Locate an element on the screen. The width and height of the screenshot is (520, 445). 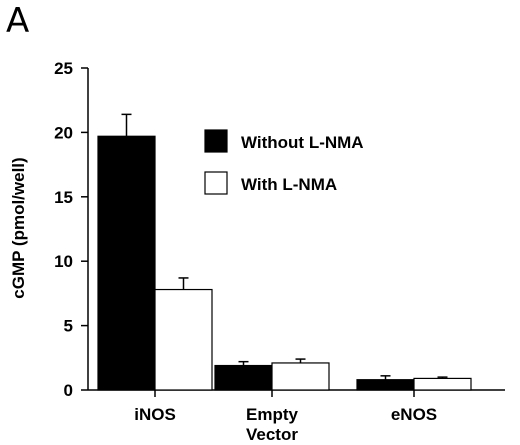
y-tick-label-3: 15 is located at coordinates (63, 197).